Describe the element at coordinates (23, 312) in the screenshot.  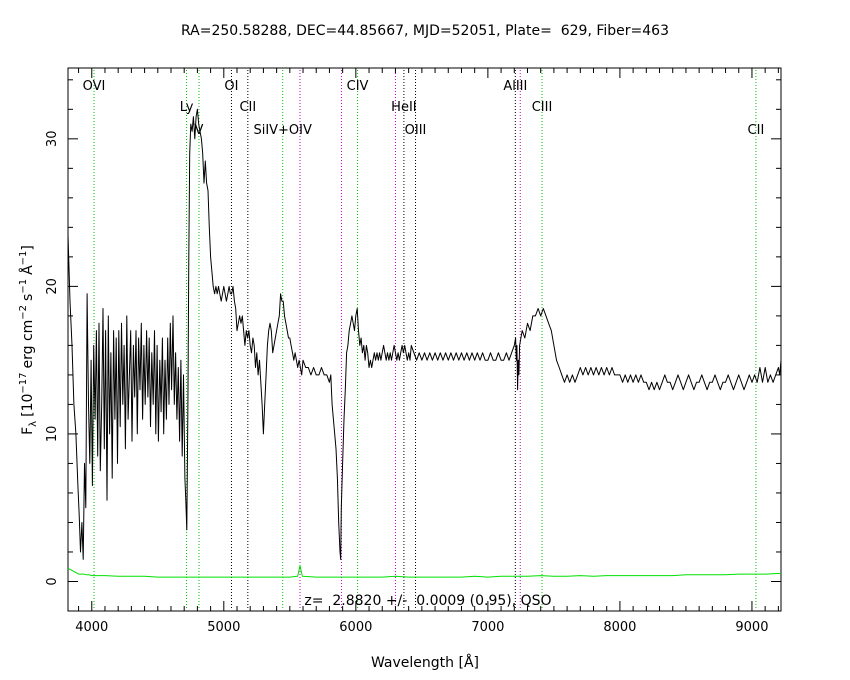
I see `y-label-exp2: −2` at that location.